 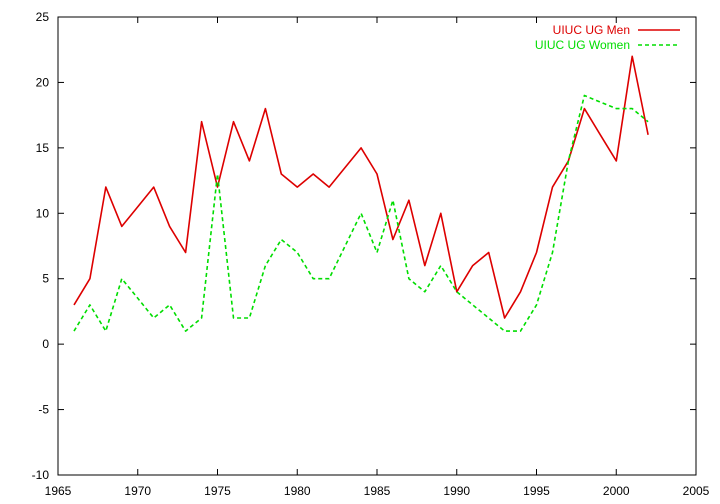 I want to click on legend-label-uiuc-ug-women: UIUC UG Women, so click(x=582, y=45).